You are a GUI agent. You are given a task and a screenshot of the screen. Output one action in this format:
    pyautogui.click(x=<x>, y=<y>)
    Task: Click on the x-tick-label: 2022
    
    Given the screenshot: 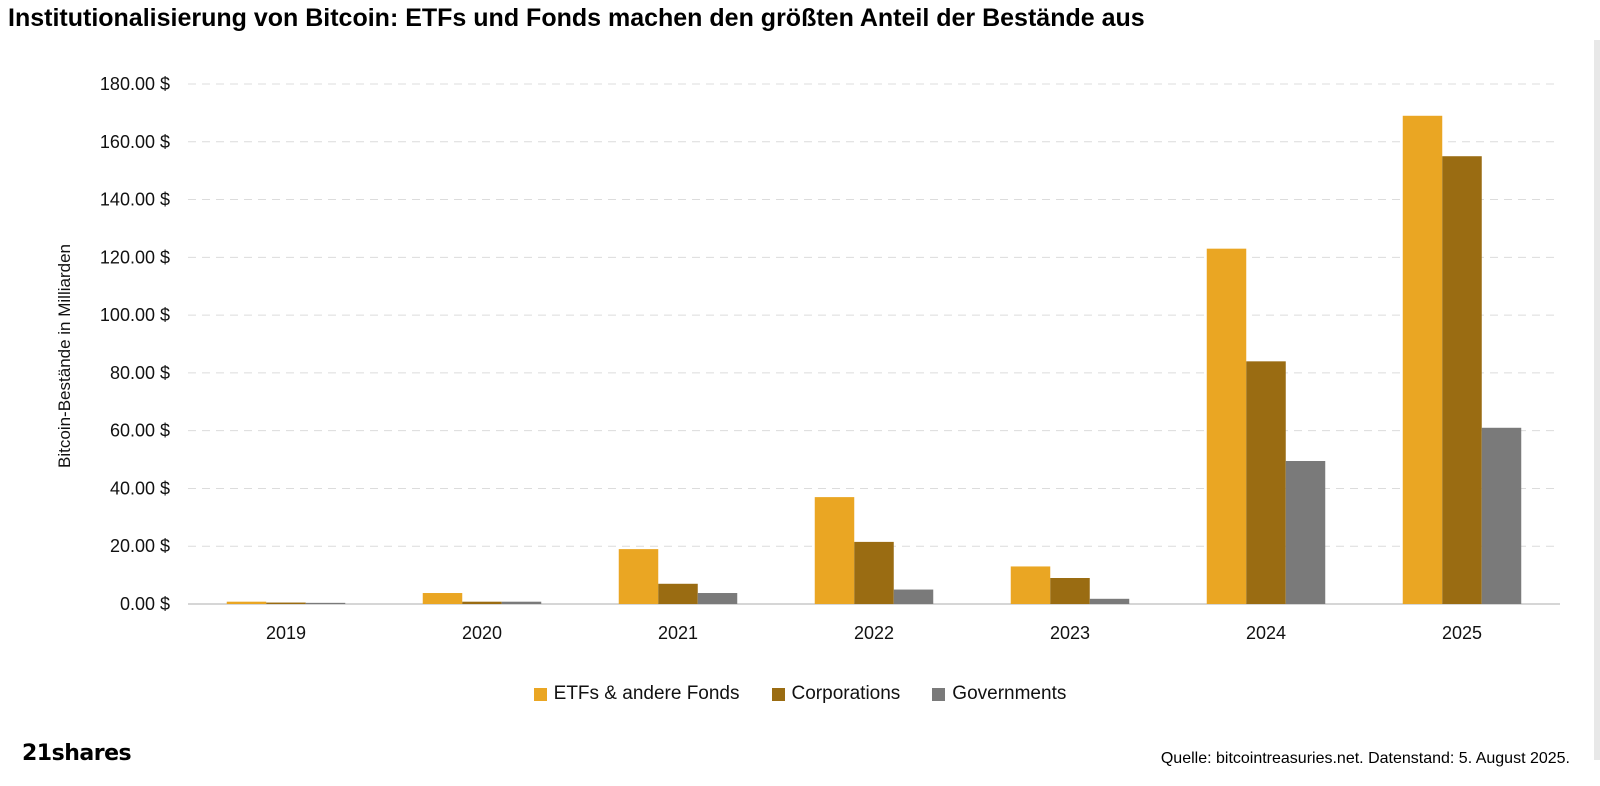 What is the action you would take?
    pyautogui.click(x=874, y=633)
    